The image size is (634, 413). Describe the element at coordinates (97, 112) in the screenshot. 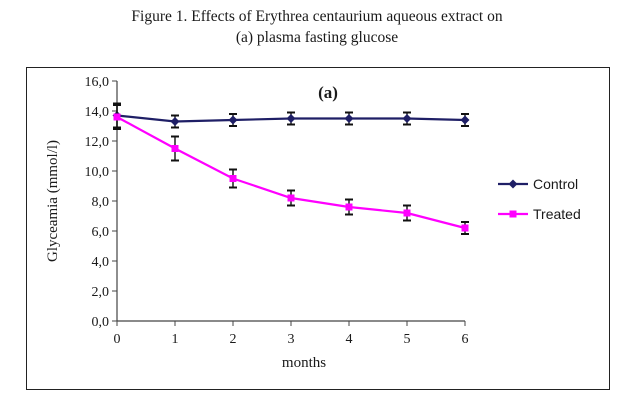

I see `y-tick-label: 14,0` at that location.